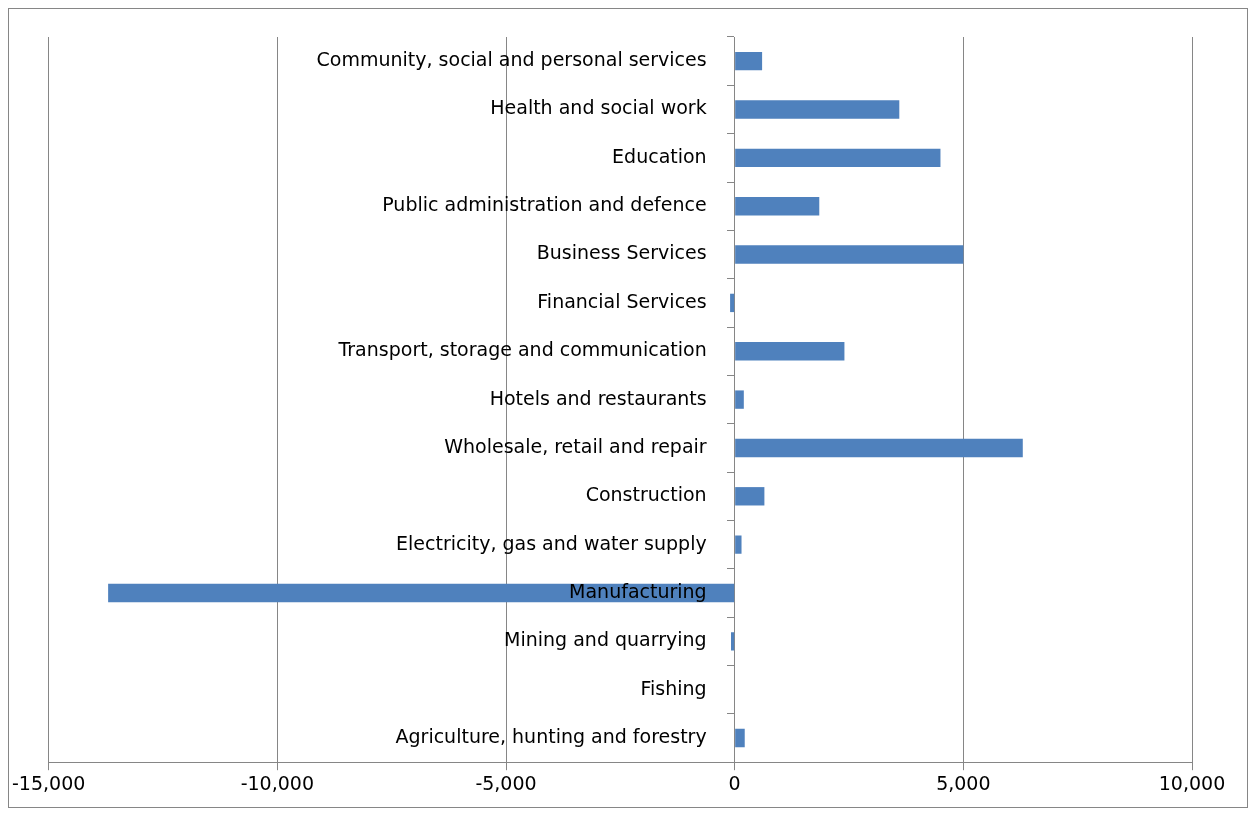 Image resolution: width=1258 pixels, height=818 pixels. Describe the element at coordinates (621, 252) in the screenshot. I see `y-tick-label: Business Services` at that location.